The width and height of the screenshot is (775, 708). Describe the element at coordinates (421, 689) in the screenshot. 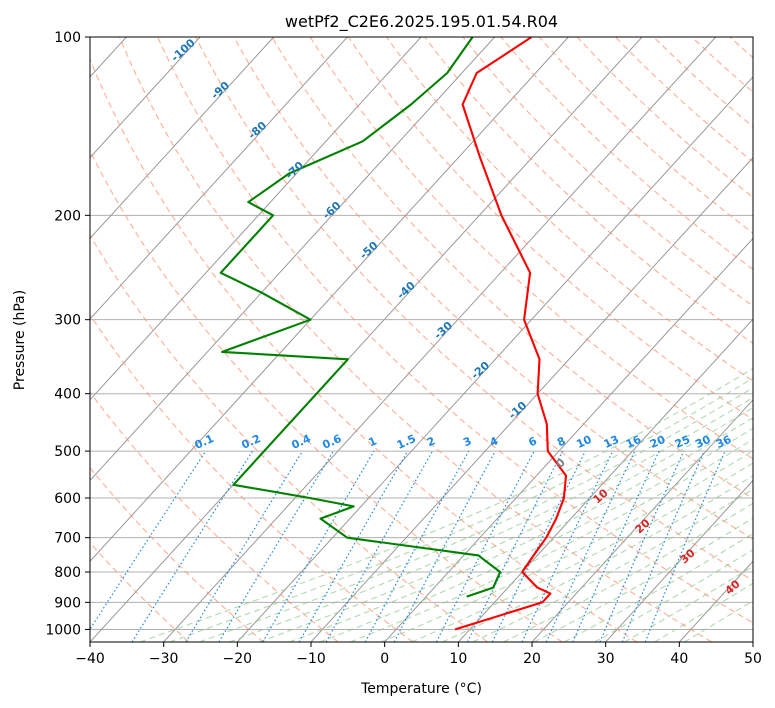

I see `x-axis-label: Temperature (°C)` at that location.